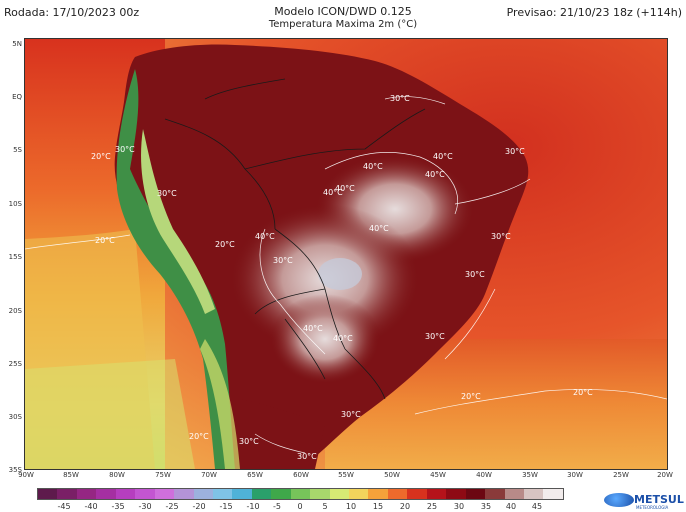 Image resolution: width=686 pixels, height=512 pixels. Describe the element at coordinates (118, 506) in the screenshot. I see `scale-label: -35` at that location.